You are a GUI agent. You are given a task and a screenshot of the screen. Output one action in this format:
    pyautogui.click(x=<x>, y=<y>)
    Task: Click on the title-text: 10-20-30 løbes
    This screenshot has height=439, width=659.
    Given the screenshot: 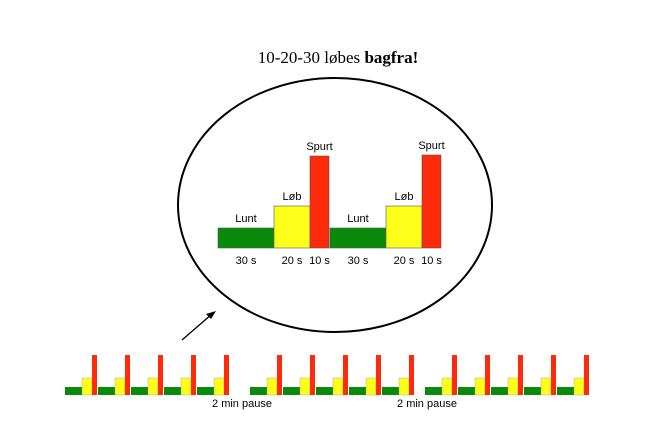 What is the action you would take?
    pyautogui.click(x=309, y=57)
    